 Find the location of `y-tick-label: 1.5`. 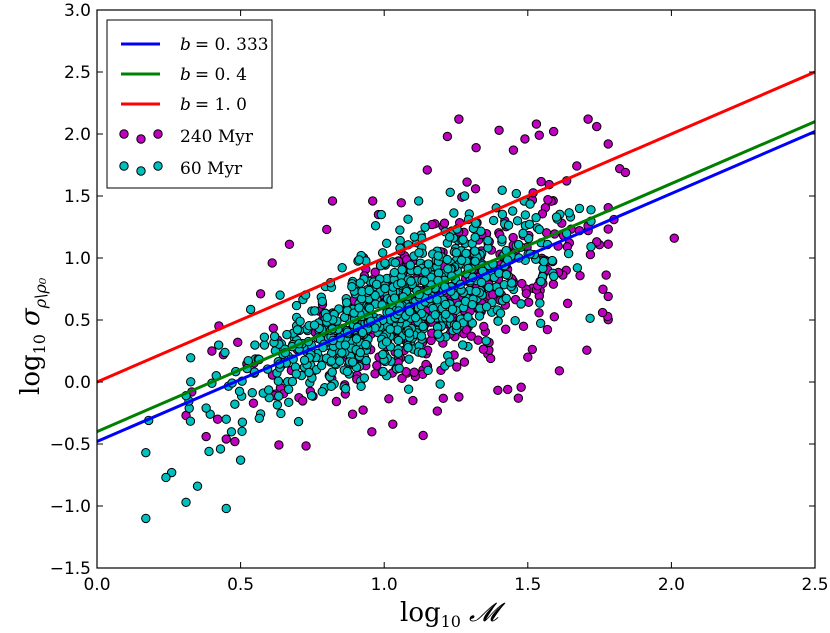

y-tick-label: 1.5 is located at coordinates (77, 197).